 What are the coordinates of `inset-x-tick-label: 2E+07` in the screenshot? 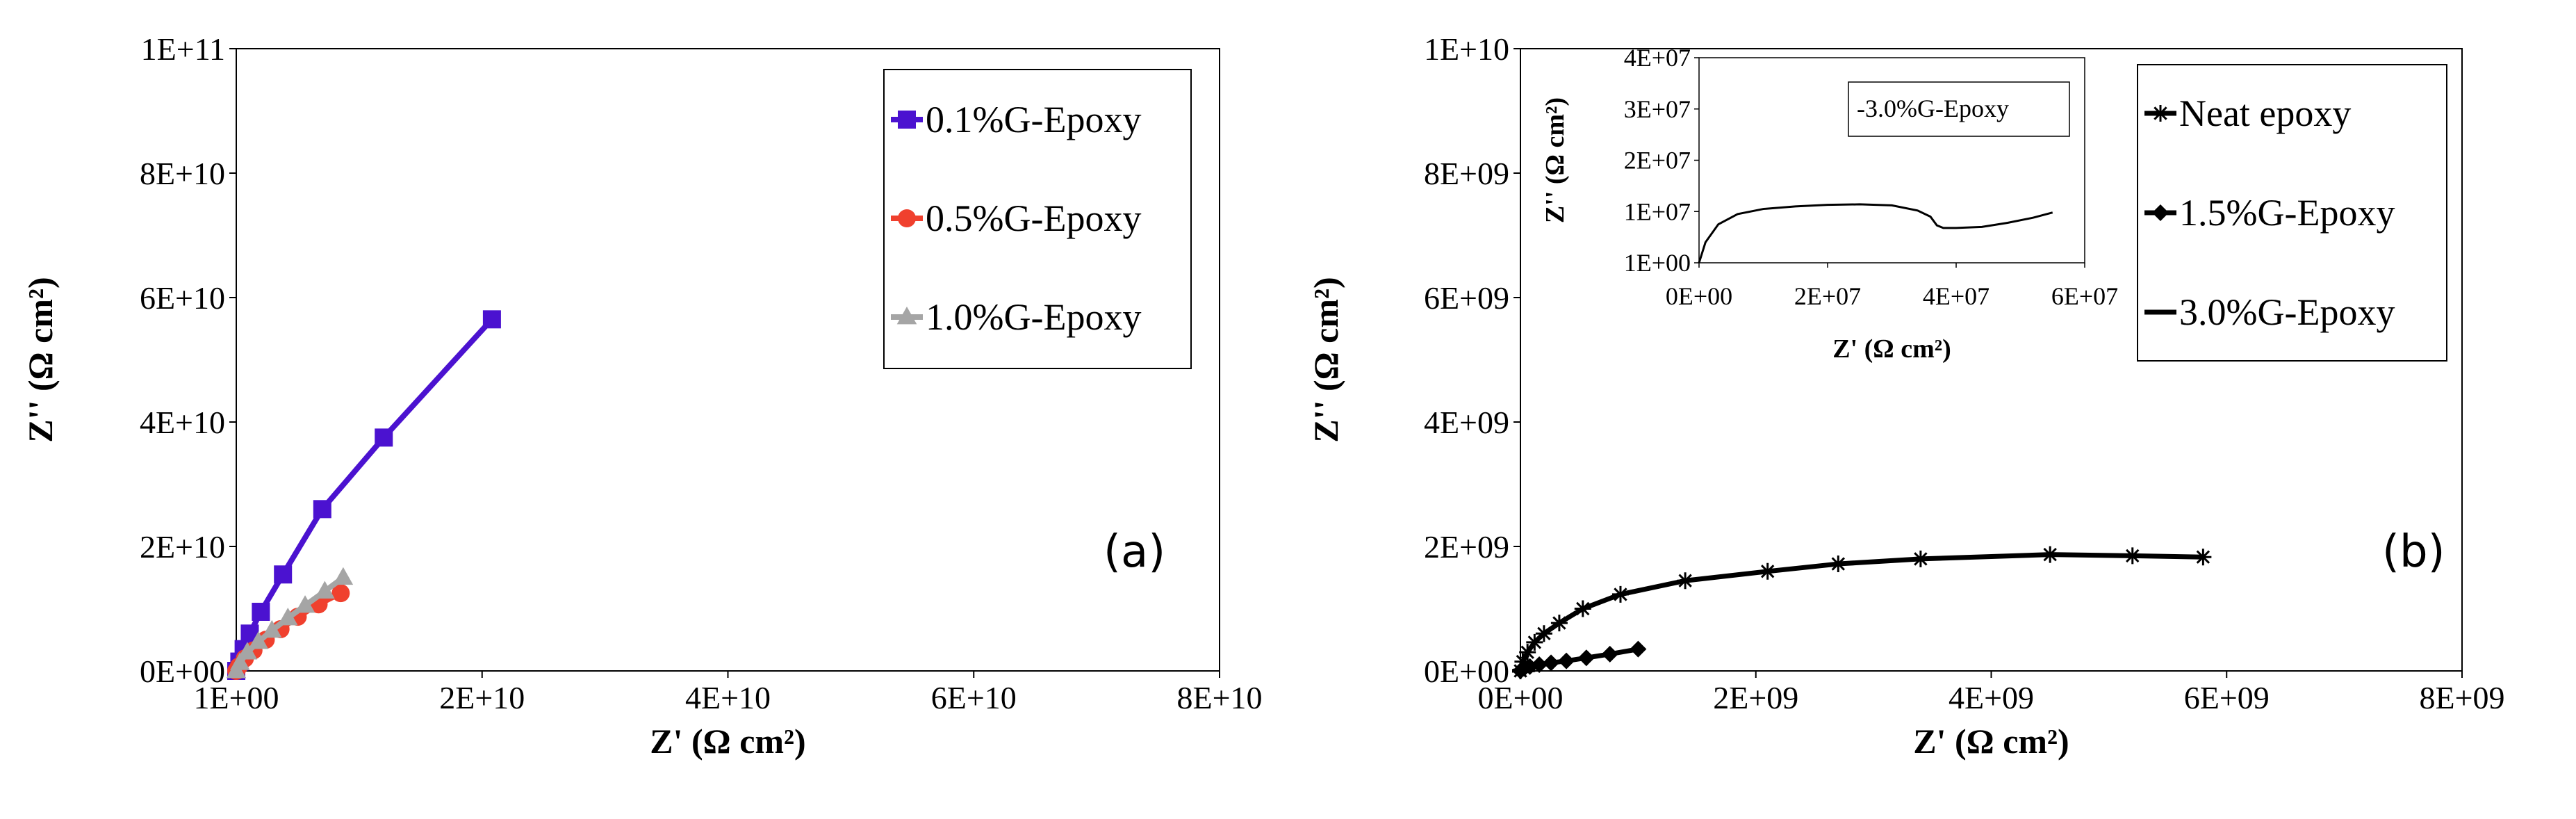 It's located at (1827, 296).